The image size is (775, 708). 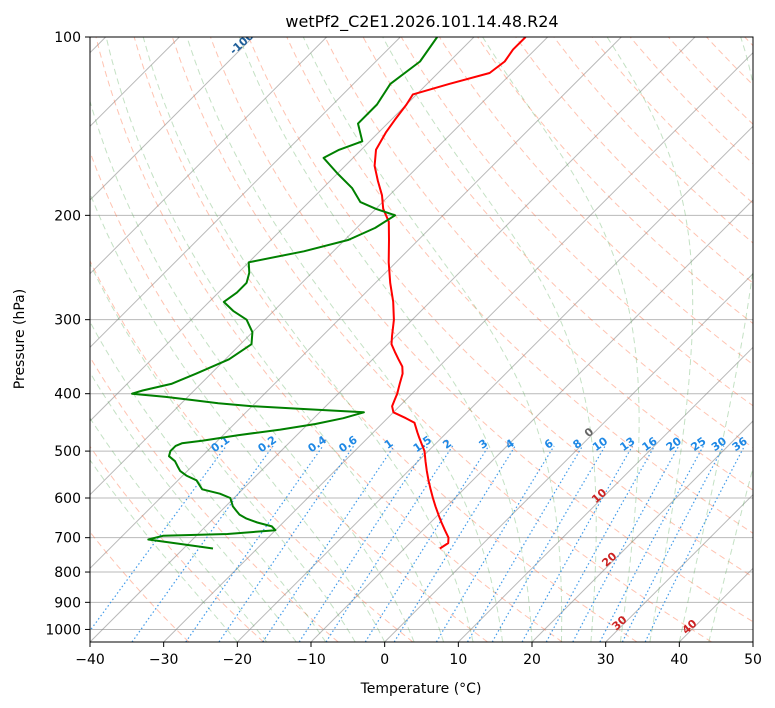 What do you see at coordinates (421, 22) in the screenshot?
I see `chart-title: wetPf2_C2E1.2026.101.14.48.R24` at bounding box center [421, 22].